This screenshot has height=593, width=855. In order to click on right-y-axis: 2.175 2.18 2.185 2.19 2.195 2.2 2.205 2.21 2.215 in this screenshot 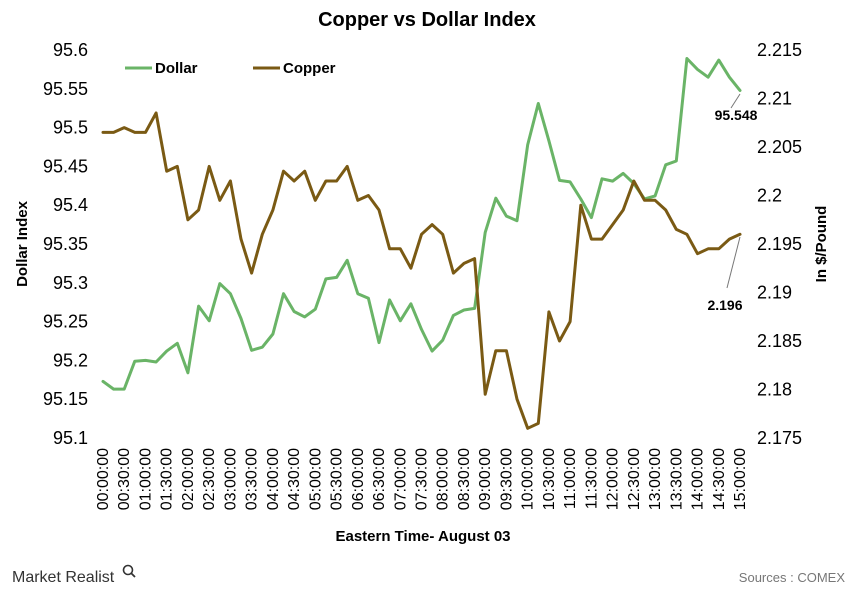, I will do `click(779, 244)`.